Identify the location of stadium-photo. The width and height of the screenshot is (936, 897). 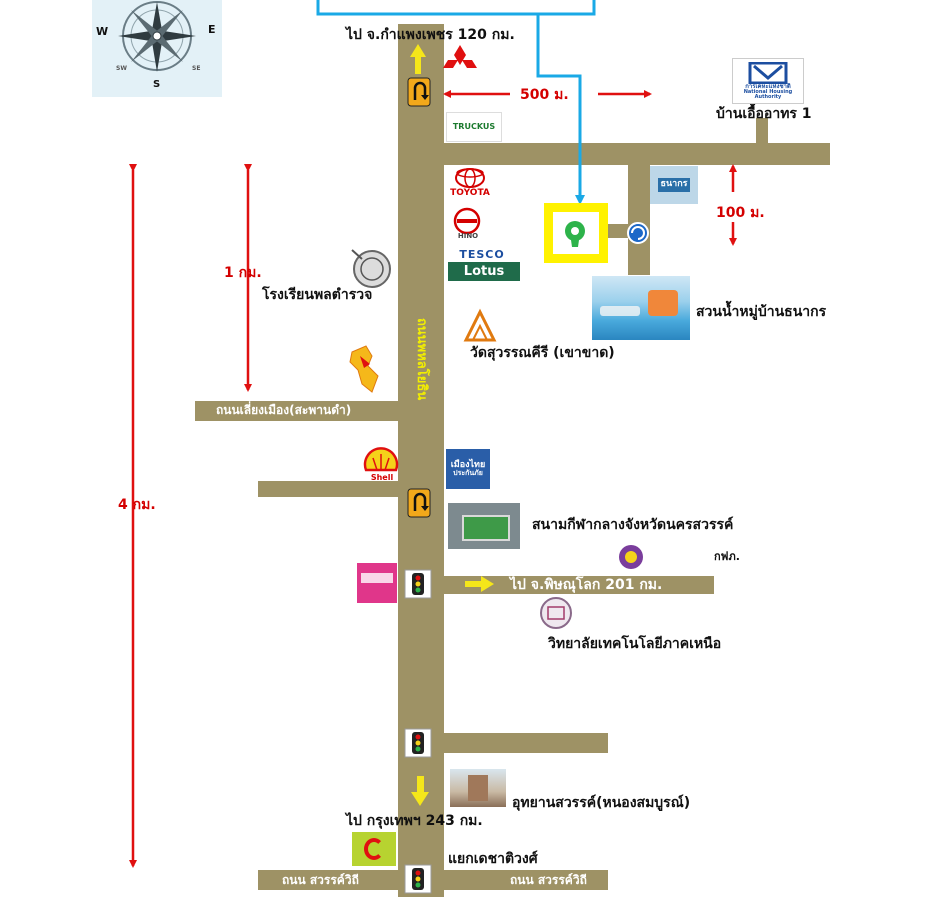
(484, 526).